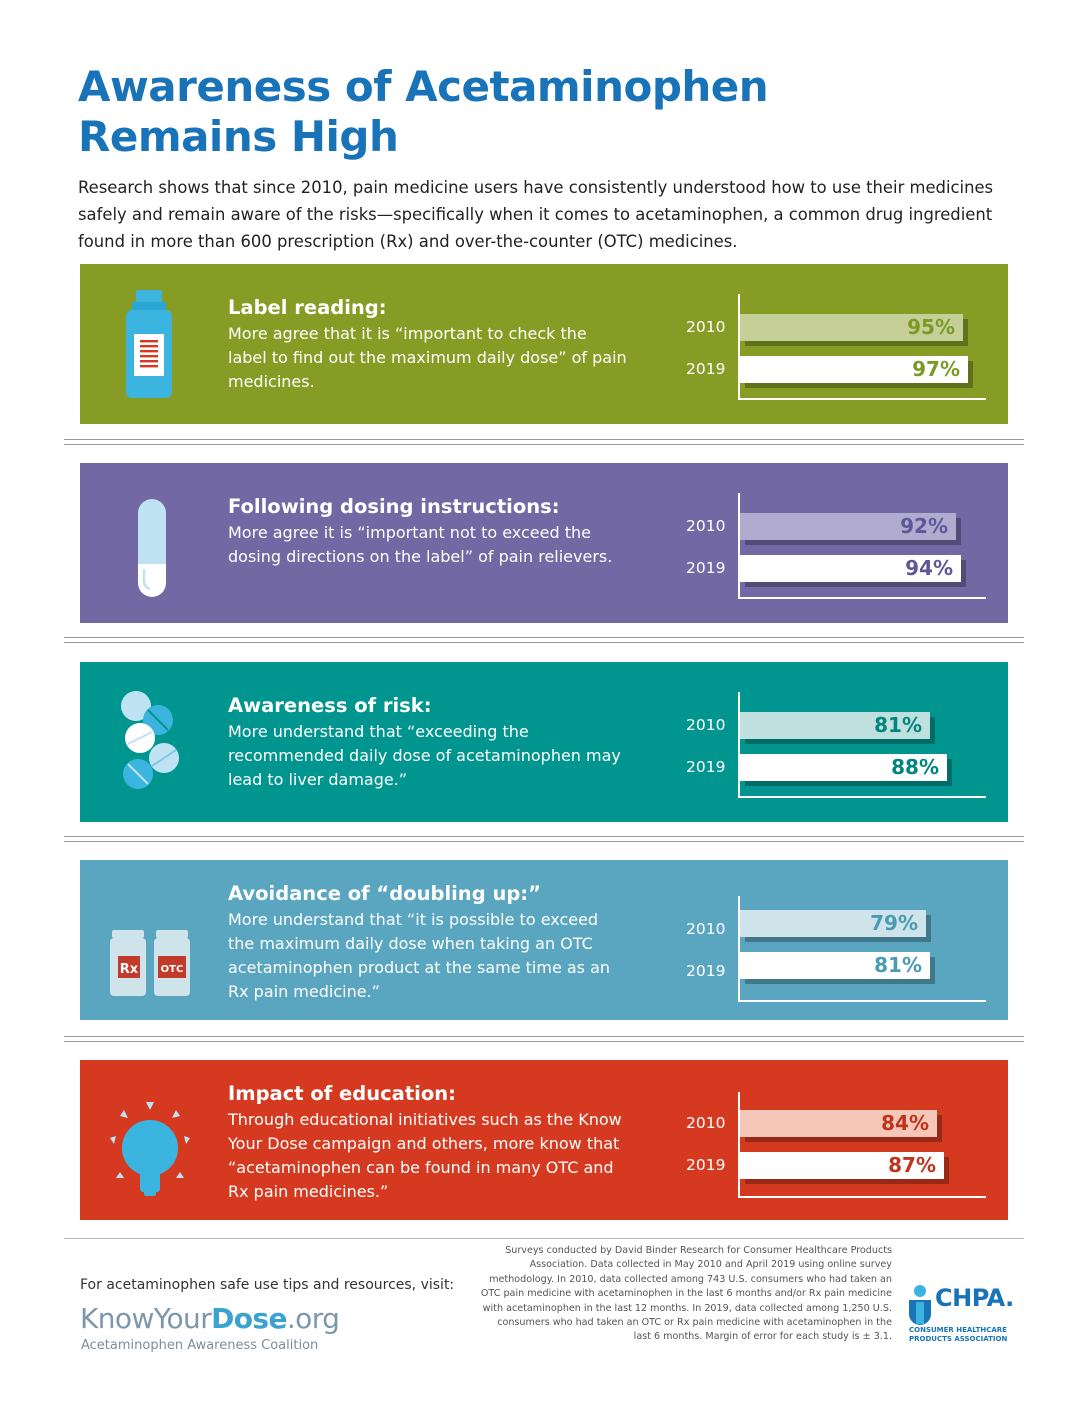 The image size is (1088, 1408). I want to click on chpa-tagline: CONSUMER HEALTHCARE PRODUCTS ASSOCIATION, so click(958, 1334).